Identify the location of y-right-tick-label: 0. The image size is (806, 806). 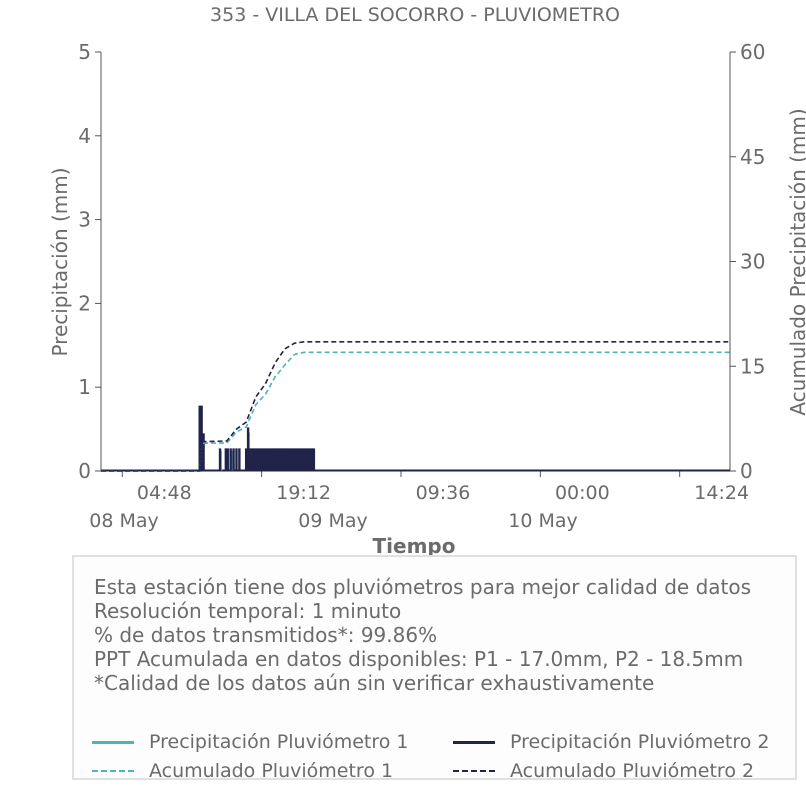
(746, 471).